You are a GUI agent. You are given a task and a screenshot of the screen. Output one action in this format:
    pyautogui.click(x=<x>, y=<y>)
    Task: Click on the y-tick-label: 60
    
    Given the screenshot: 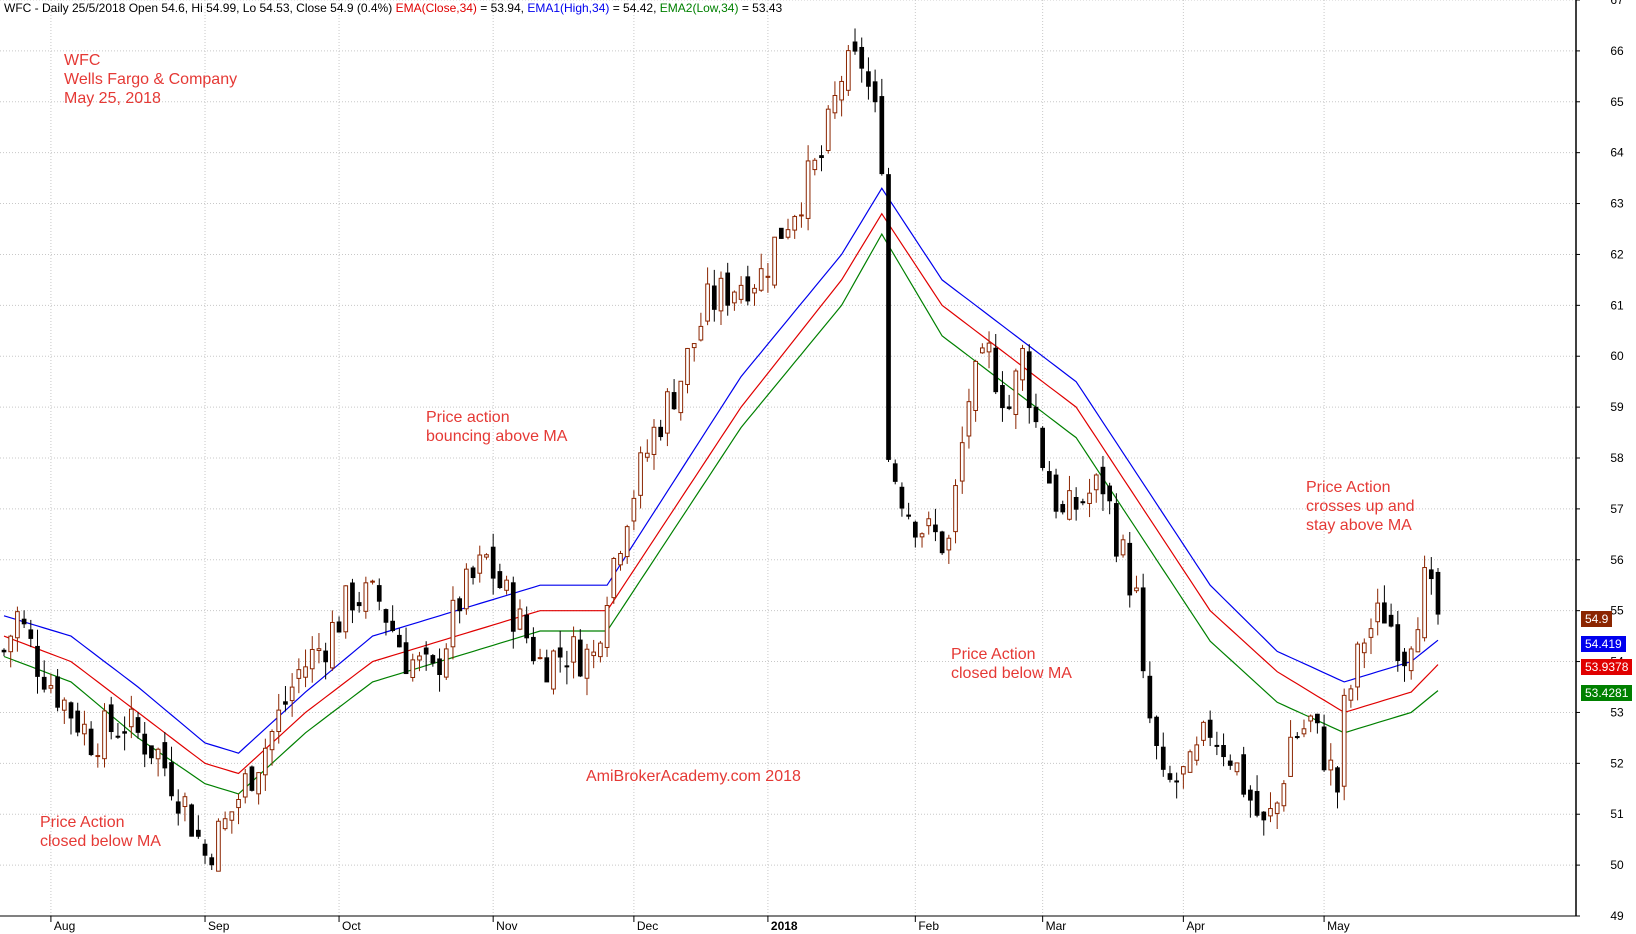 What is the action you would take?
    pyautogui.click(x=1617, y=356)
    